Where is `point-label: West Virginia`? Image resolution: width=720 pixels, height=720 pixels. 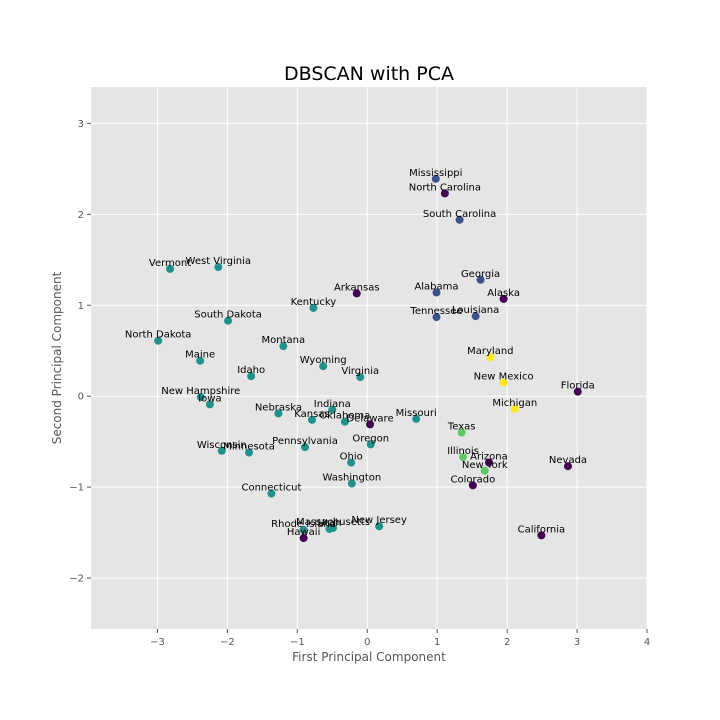 point-label: West Virginia is located at coordinates (218, 261).